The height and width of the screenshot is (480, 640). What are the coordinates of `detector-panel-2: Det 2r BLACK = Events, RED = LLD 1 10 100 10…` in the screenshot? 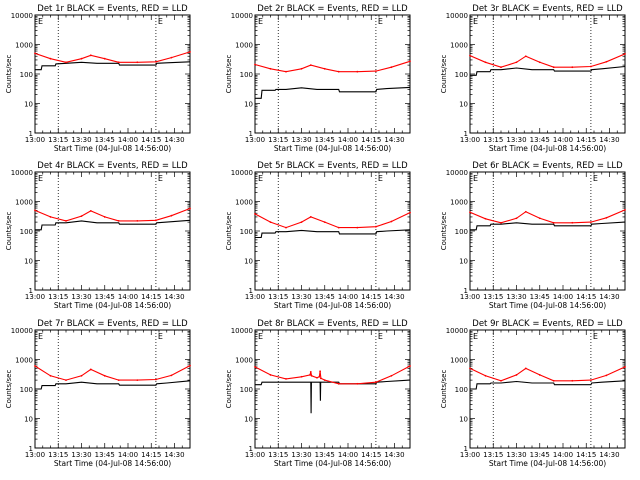 It's located at (318, 78).